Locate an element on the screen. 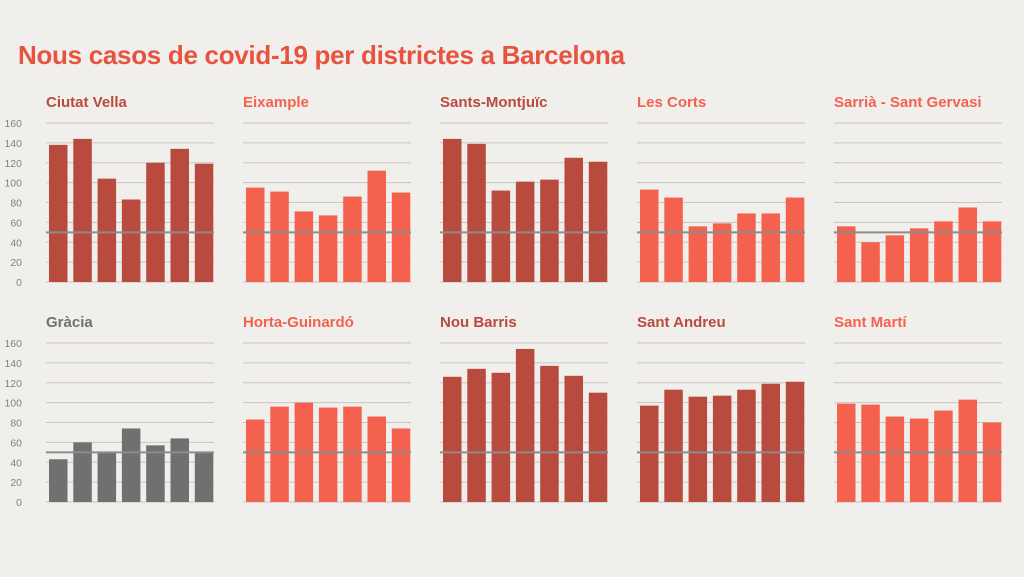  district-panel: Ciutat Vella 0 20 40 60 80 100 120 140 160 is located at coordinates (115, 199).